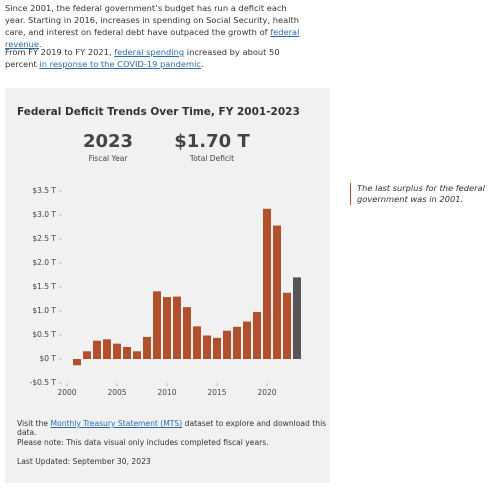  Describe the element at coordinates (43, 382) in the screenshot. I see `y-tick-label: -$0.5 T` at that location.